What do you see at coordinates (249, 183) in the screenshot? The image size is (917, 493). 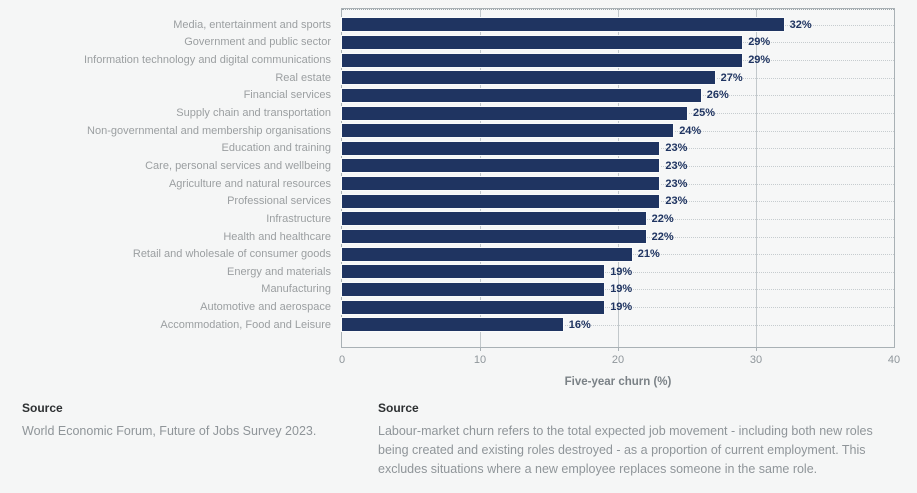 I see `category-label: Agriculture and natural resources` at bounding box center [249, 183].